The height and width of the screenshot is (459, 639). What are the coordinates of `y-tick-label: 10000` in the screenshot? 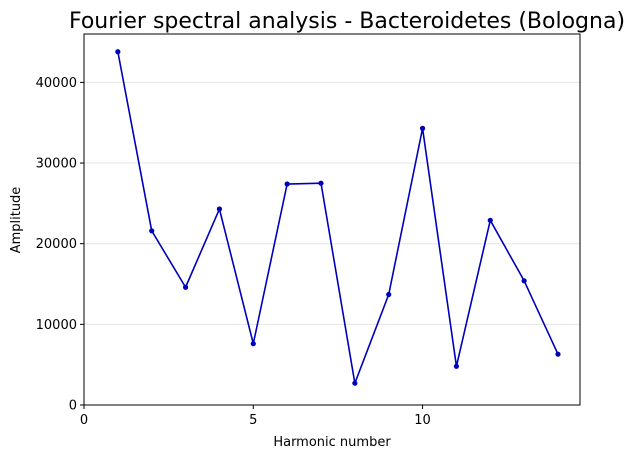 It's located at (56, 325).